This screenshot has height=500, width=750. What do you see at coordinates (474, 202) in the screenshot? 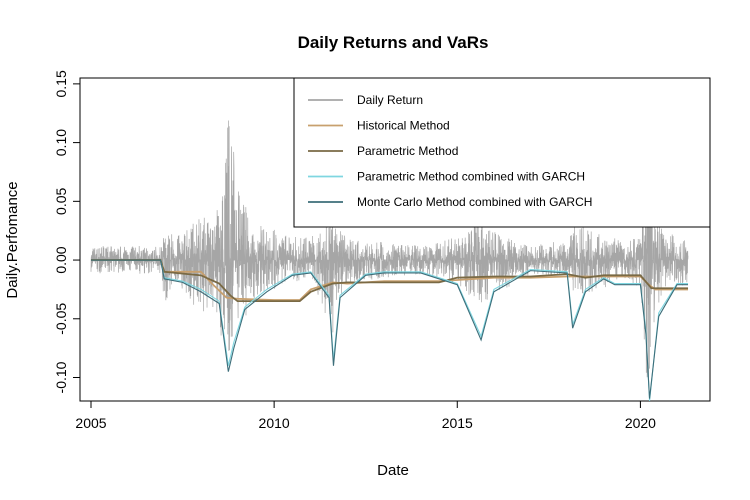
I see `legend-label: Monte Carlo Method combined with GARCH` at bounding box center [474, 202].